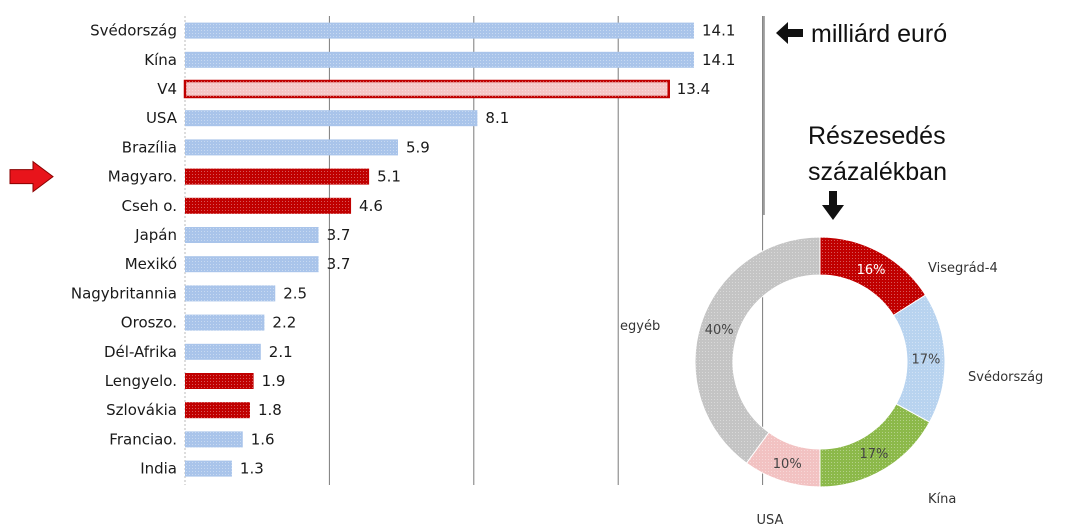 The height and width of the screenshot is (531, 1065). What do you see at coordinates (167, 89) in the screenshot?
I see `category-label: V4` at bounding box center [167, 89].